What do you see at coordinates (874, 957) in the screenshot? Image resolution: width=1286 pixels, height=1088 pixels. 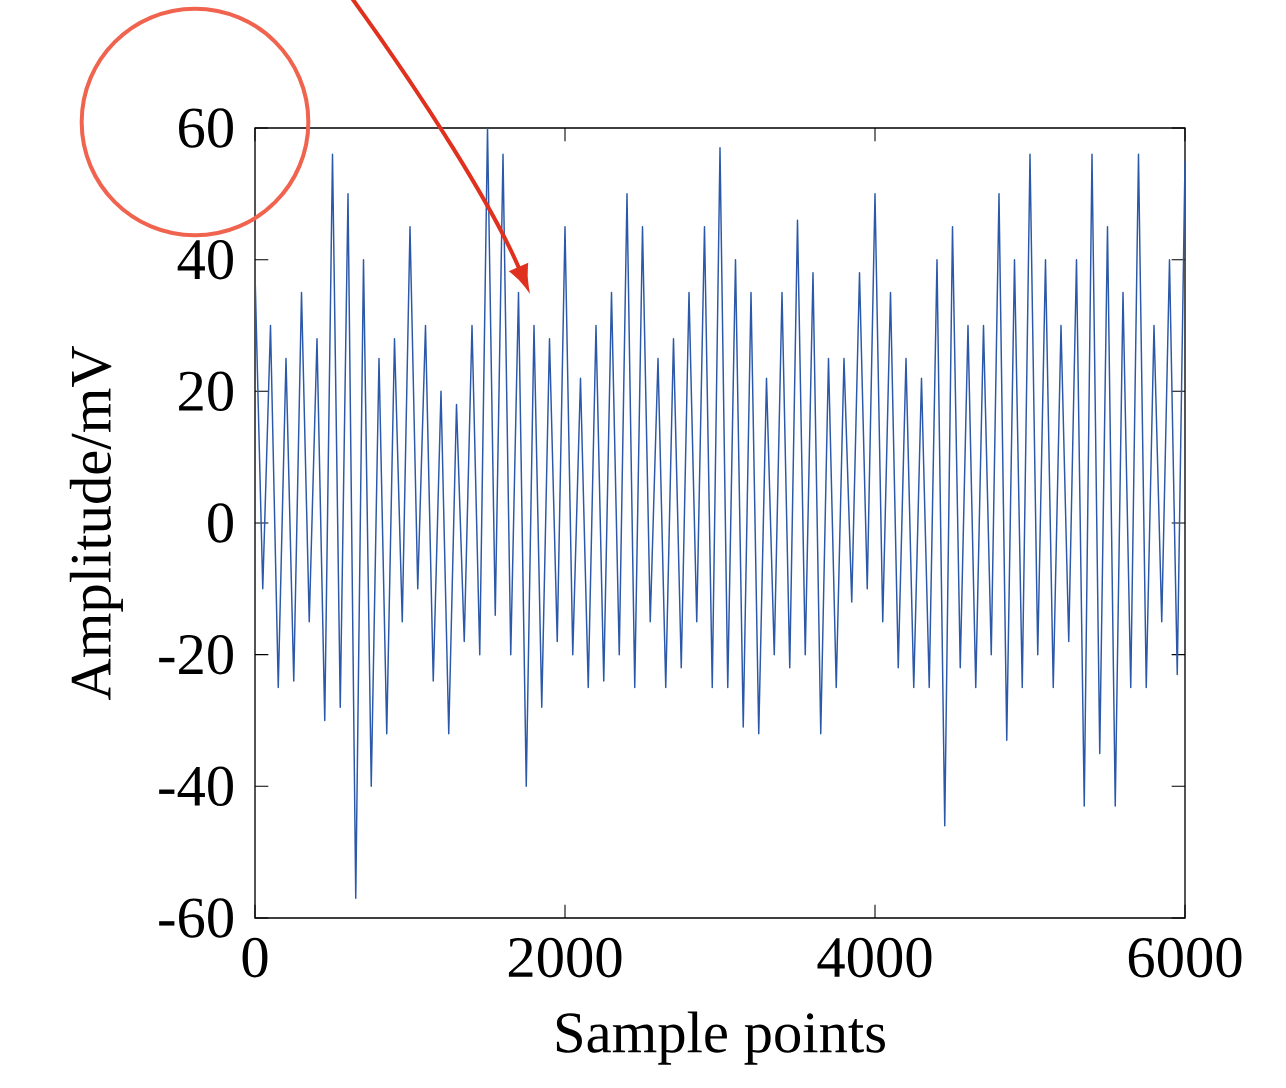 I see `x-tick-label: 4000` at bounding box center [874, 957].